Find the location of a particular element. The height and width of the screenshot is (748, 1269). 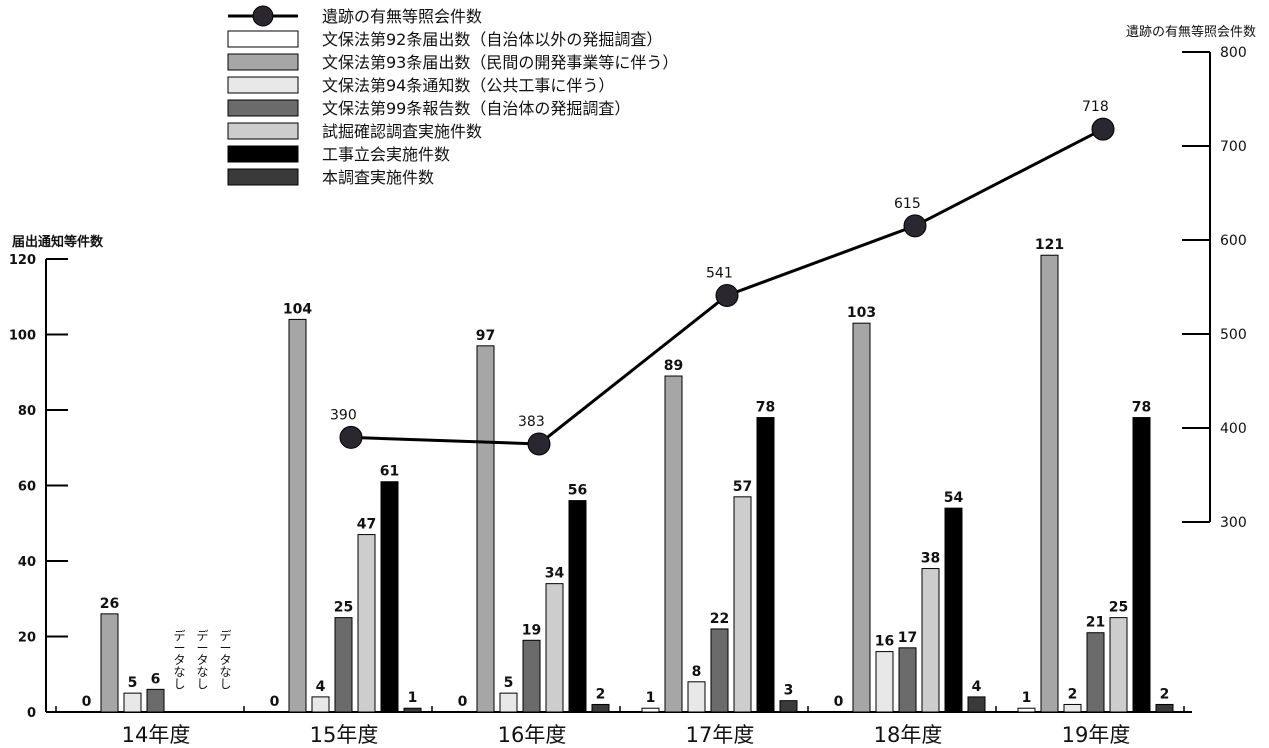

line-value-label: 383 is located at coordinates (531, 422).